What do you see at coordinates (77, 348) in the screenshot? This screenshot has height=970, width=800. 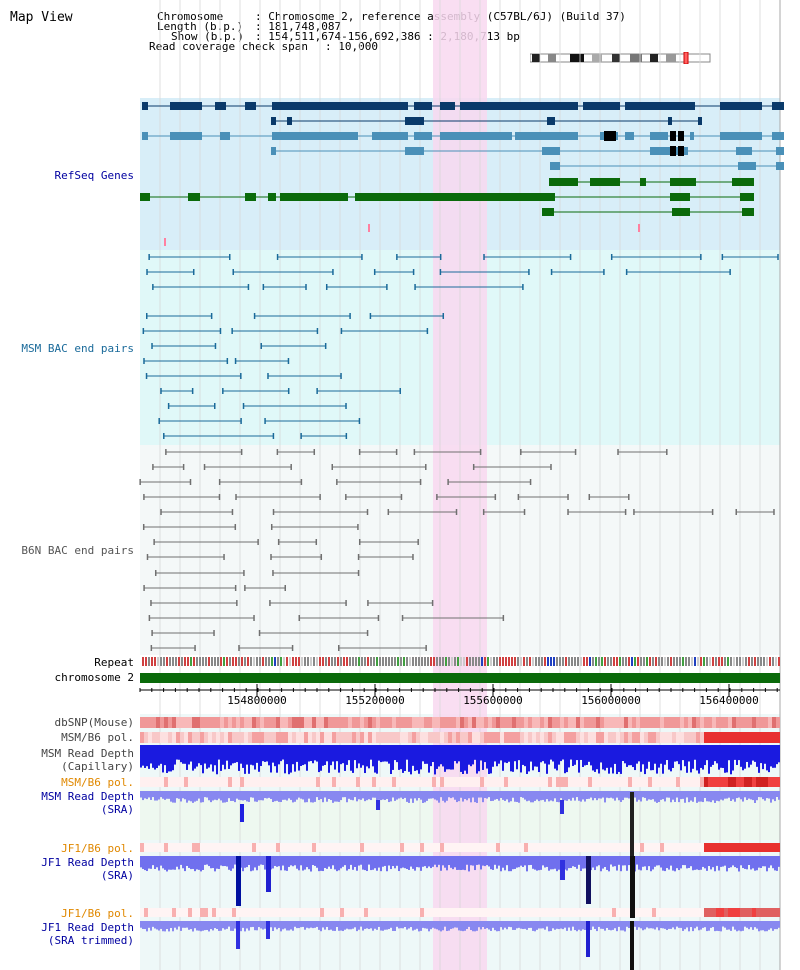 I see `msm-bac-label: MSM BAC end pairs` at bounding box center [77, 348].